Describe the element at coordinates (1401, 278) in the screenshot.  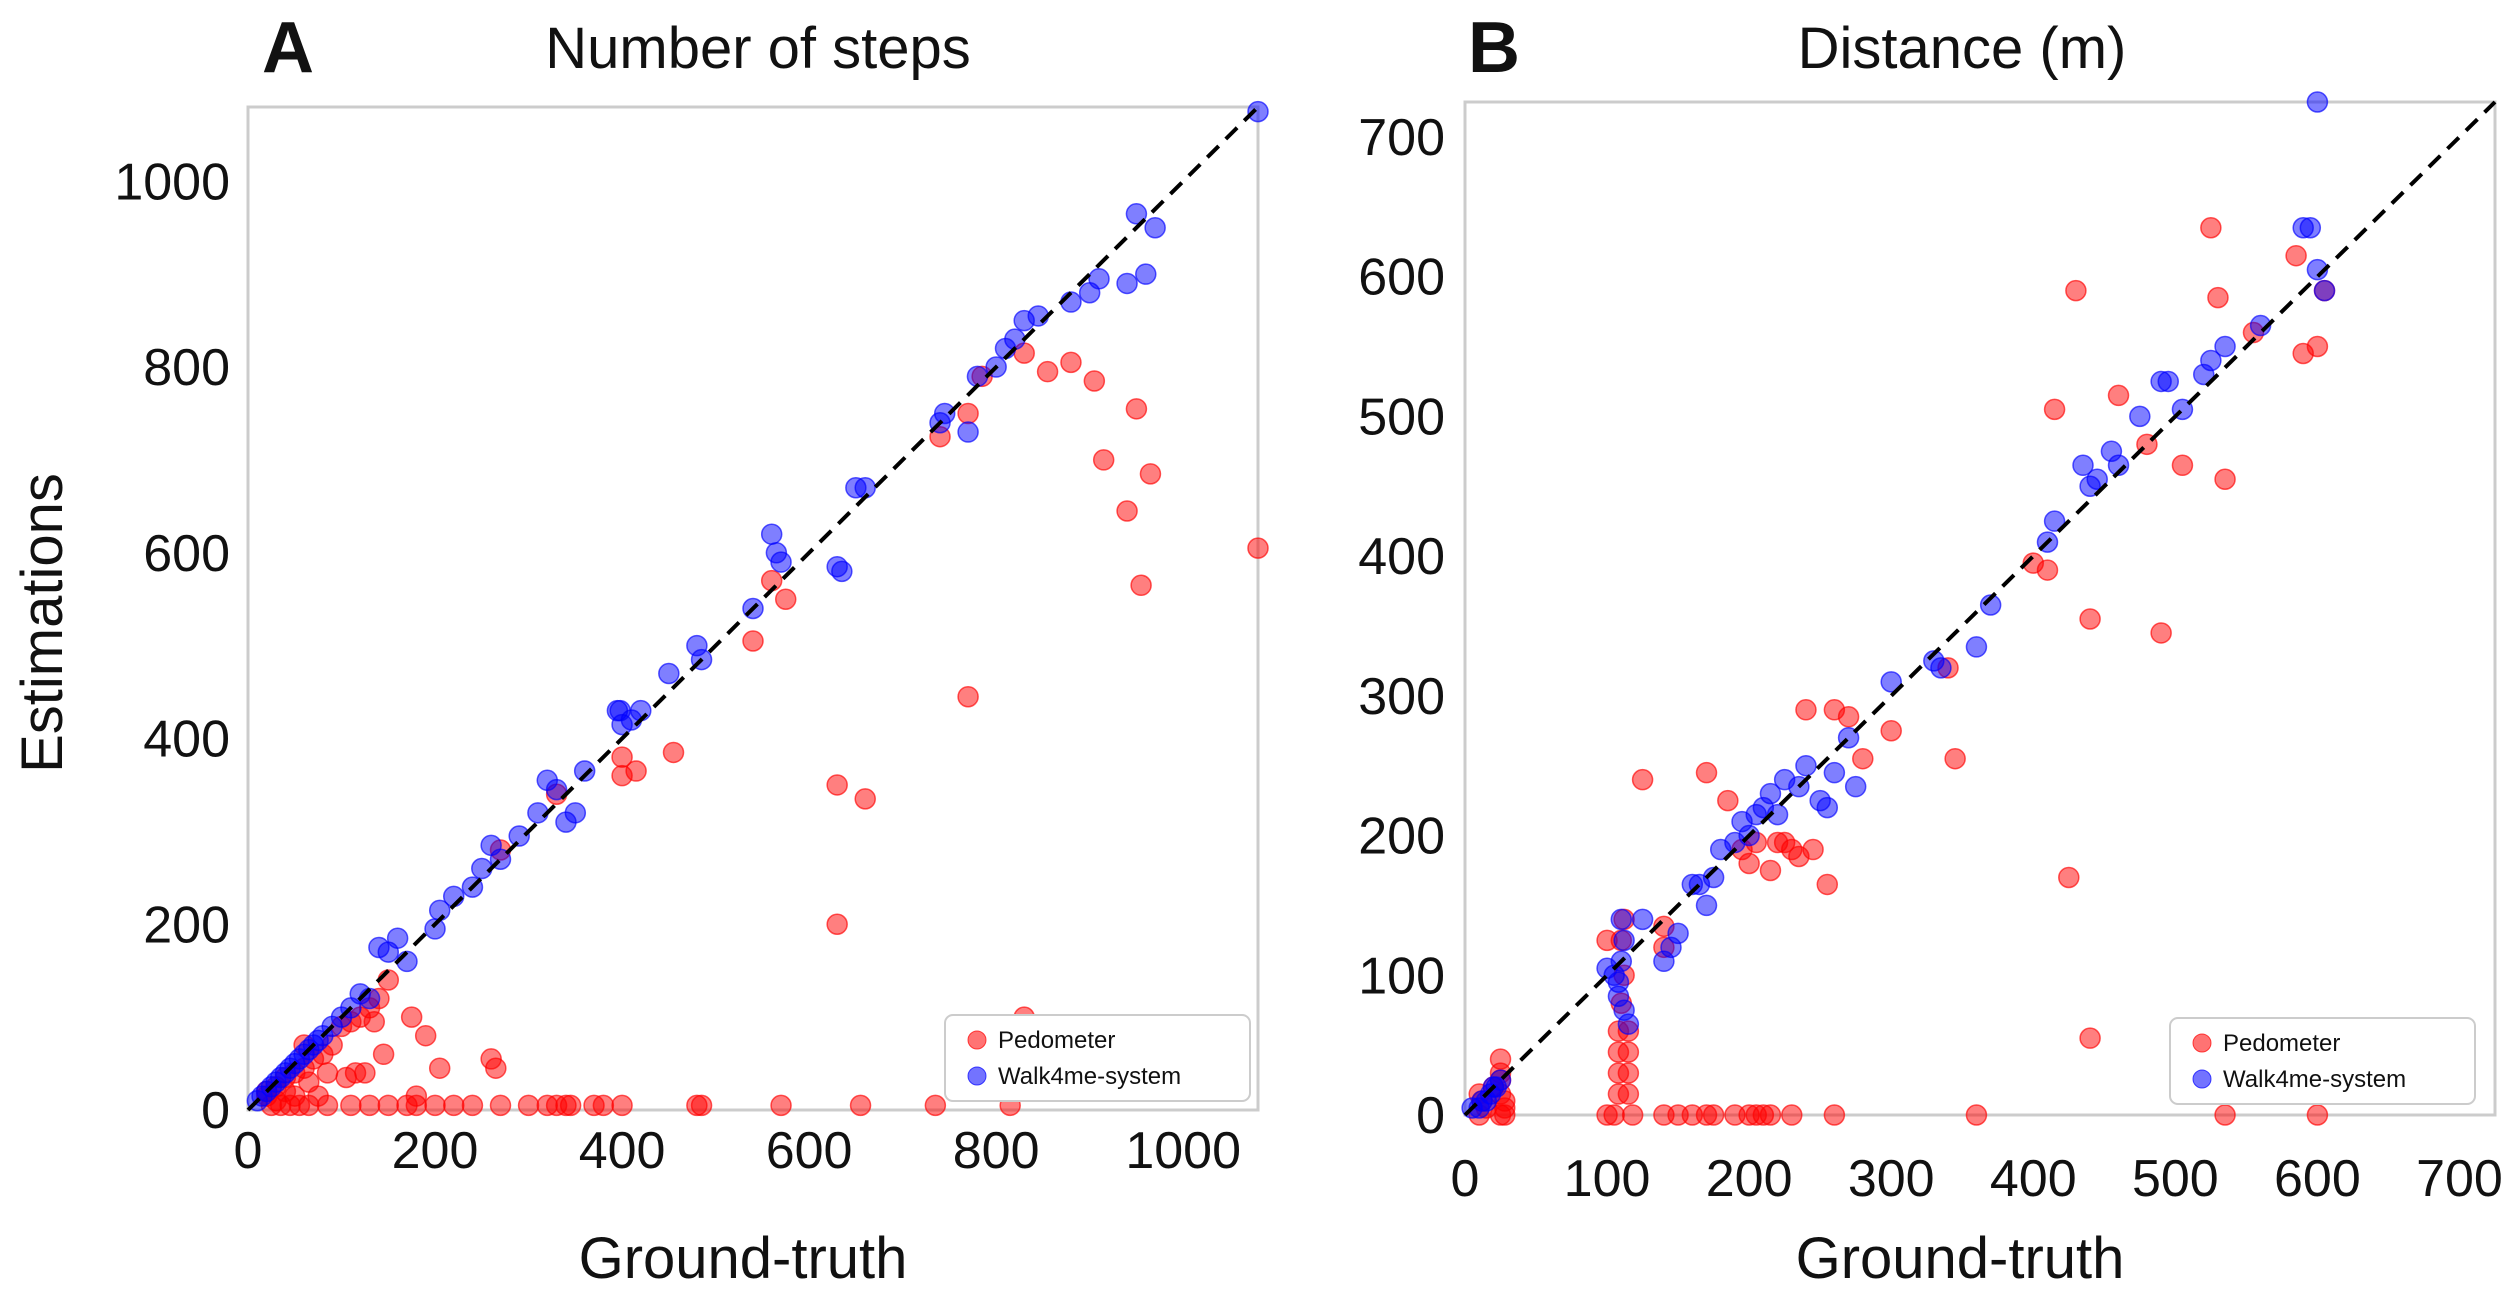
I see `panel-b-y-tick-label: 600` at that location.